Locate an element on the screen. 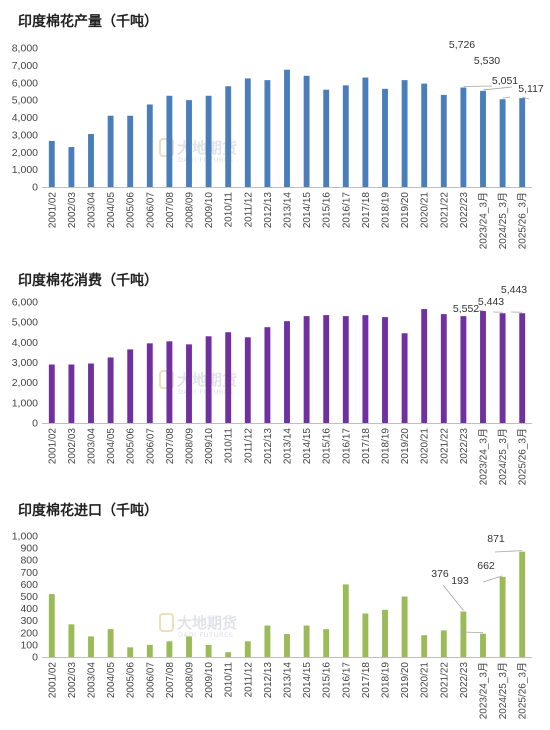 This screenshot has height=730, width=550. y-tick-label: 2,000 is located at coordinates (25, 153).